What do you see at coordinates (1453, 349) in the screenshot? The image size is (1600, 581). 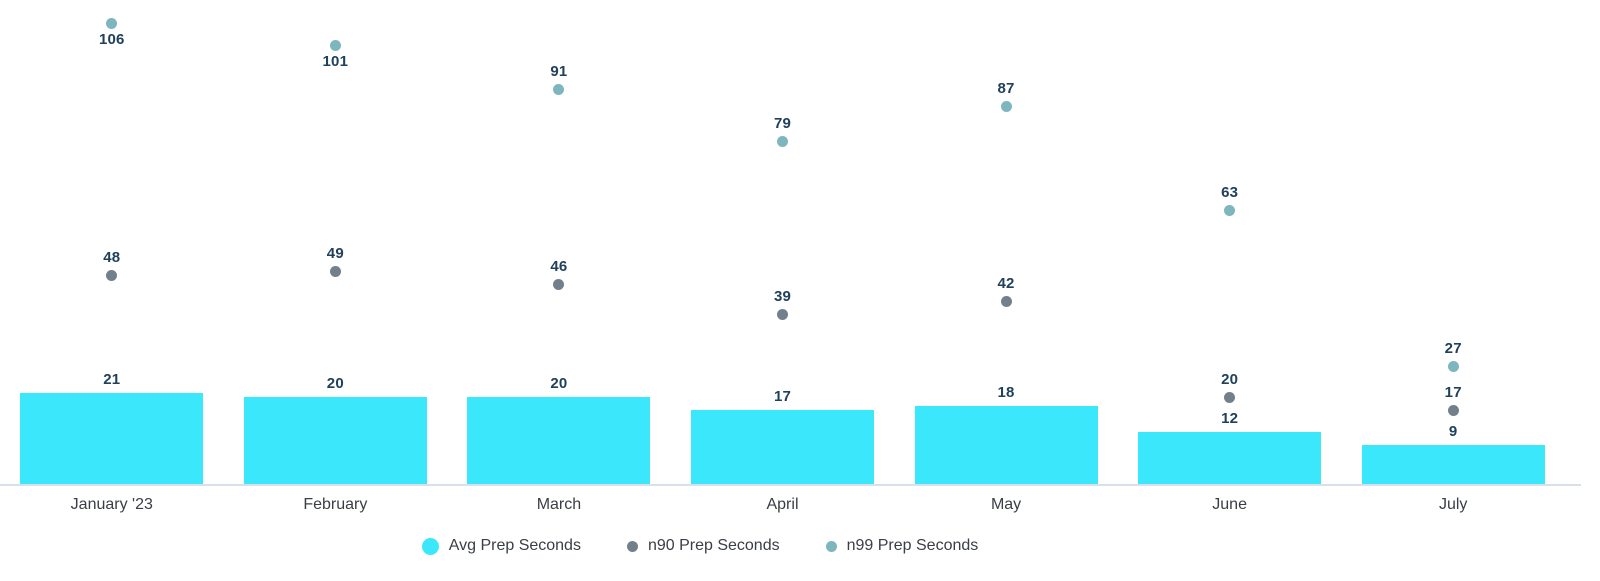 I see `n99-value-label: 27` at bounding box center [1453, 349].